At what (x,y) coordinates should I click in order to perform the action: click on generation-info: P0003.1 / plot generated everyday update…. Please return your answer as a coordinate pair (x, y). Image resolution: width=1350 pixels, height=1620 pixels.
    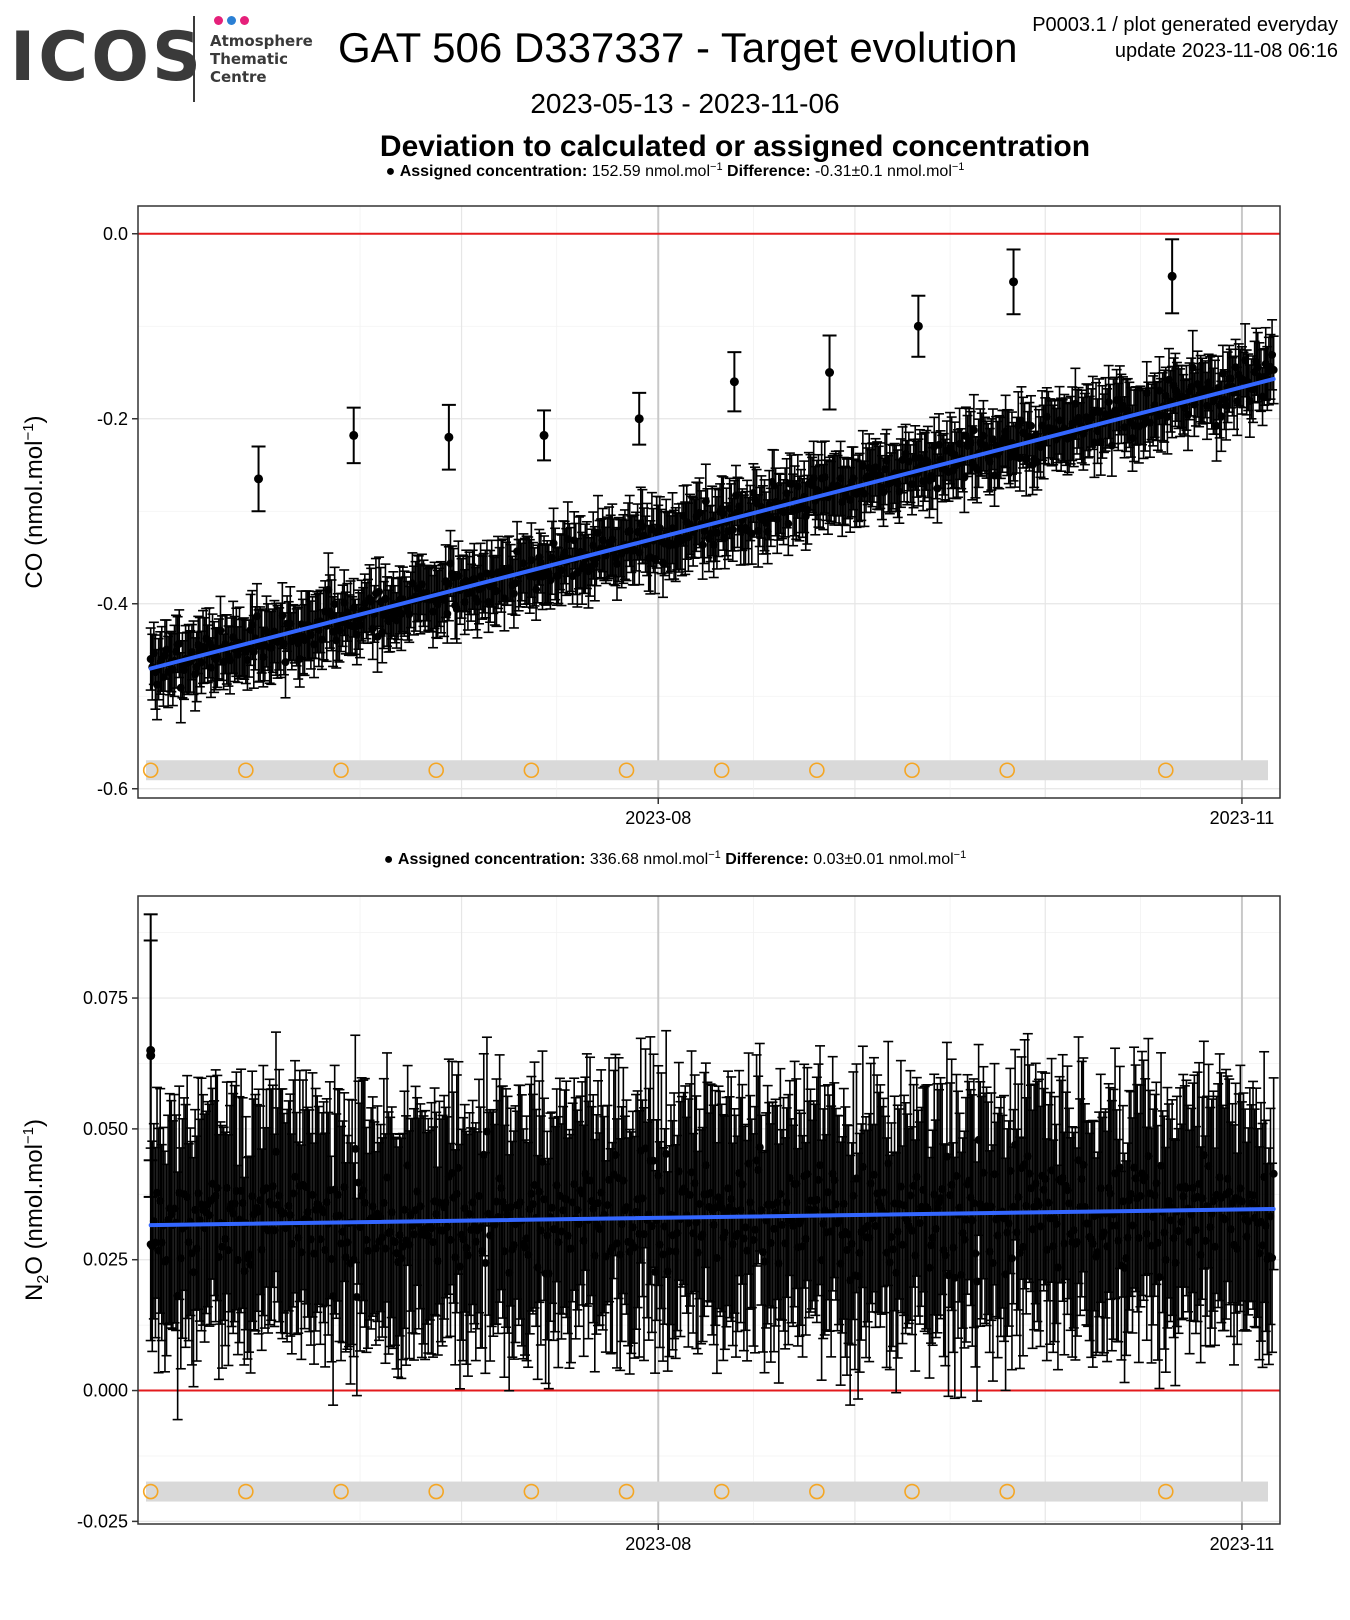
    Looking at the image, I should click on (1185, 38).